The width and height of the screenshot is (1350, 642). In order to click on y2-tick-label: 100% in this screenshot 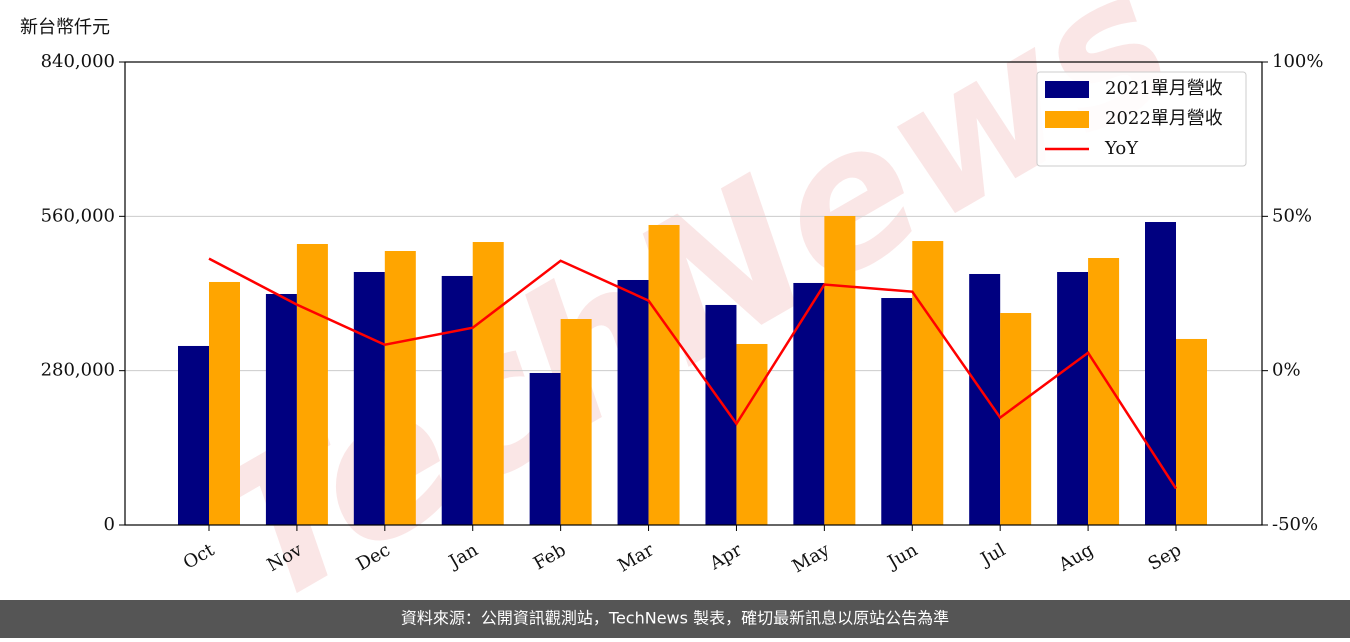, I will do `click(1297, 61)`.